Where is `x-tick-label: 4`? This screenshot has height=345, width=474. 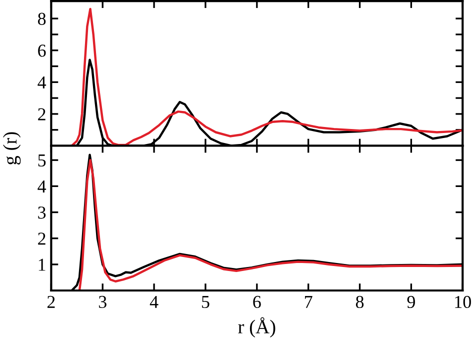
x-tick-label: 4 is located at coordinates (154, 302).